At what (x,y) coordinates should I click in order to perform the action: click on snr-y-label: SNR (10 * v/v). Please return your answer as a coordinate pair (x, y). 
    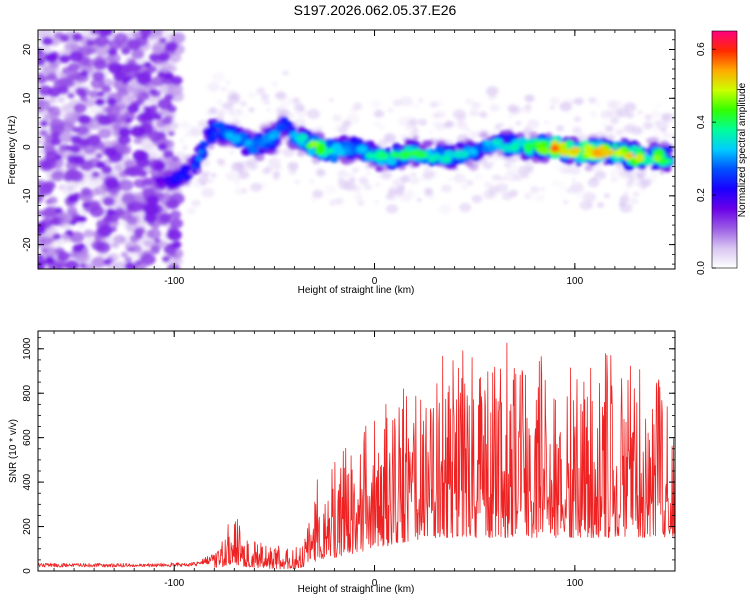
    Looking at the image, I should click on (13, 451).